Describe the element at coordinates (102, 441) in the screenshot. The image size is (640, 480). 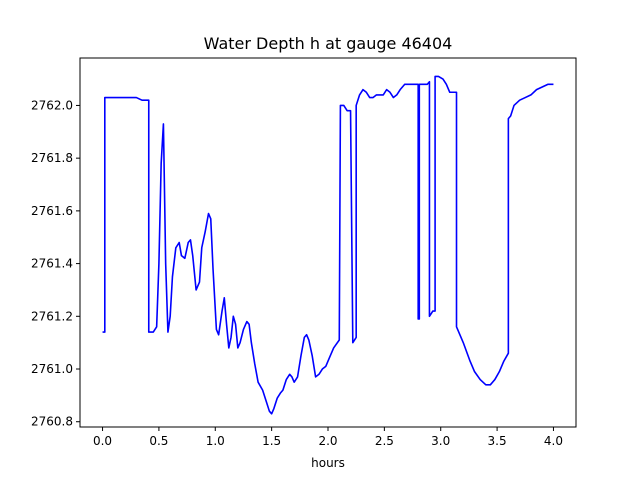
I see `x-tick-label: 0.0` at that location.